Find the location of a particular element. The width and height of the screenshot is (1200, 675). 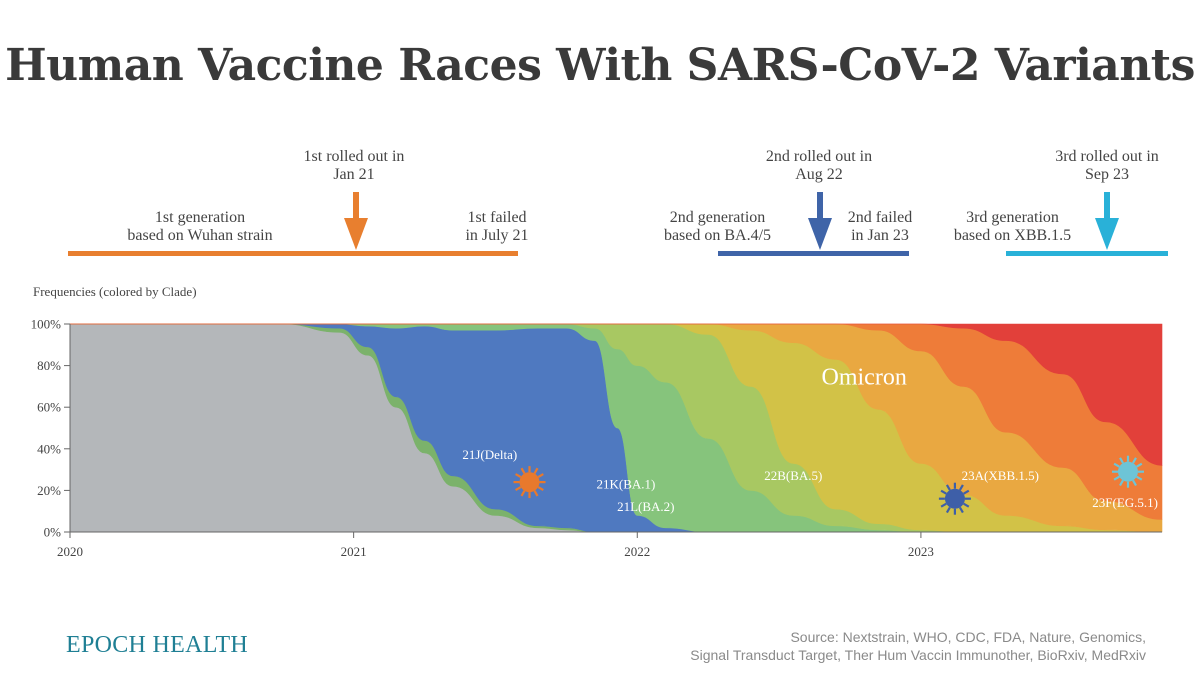

clade-label: Omicron is located at coordinates (864, 377).